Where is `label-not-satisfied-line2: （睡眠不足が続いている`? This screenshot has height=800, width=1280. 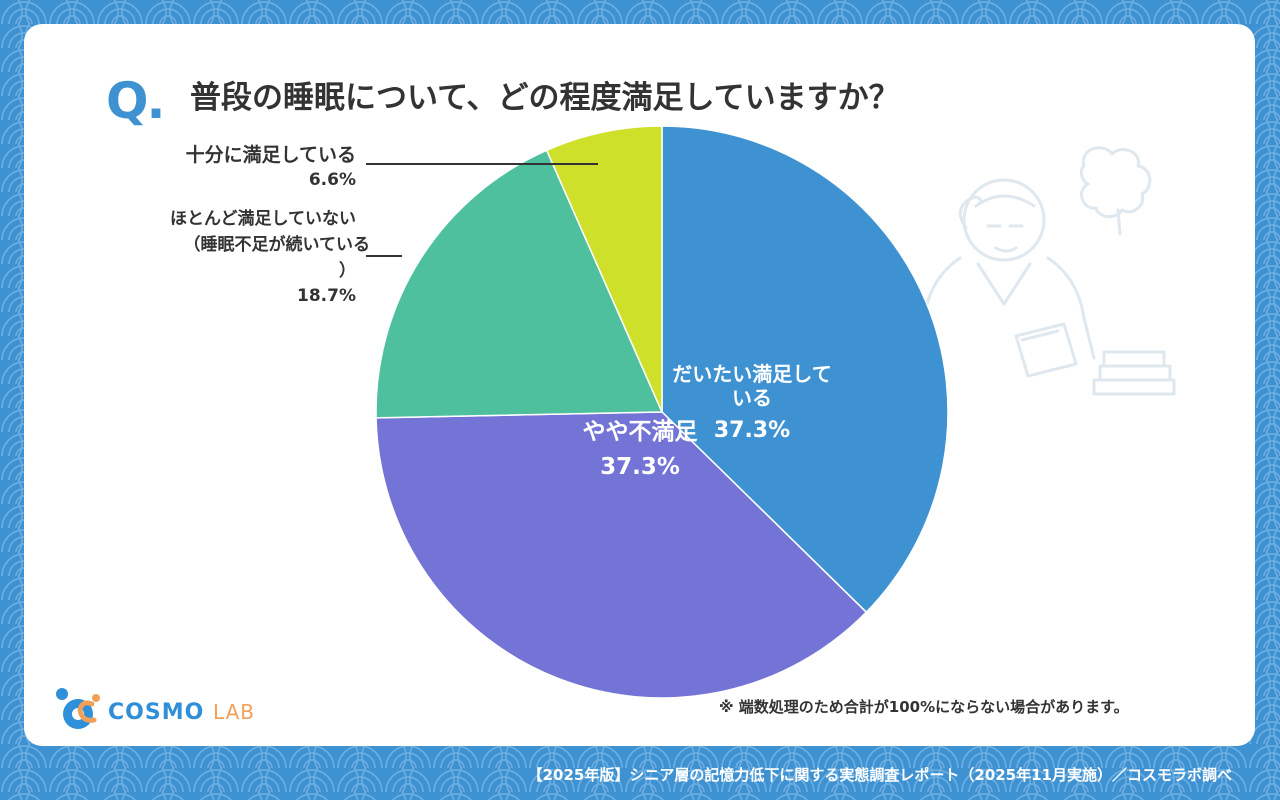
label-not-satisfied-line2: （睡眠不足が続いている is located at coordinates (277, 245).